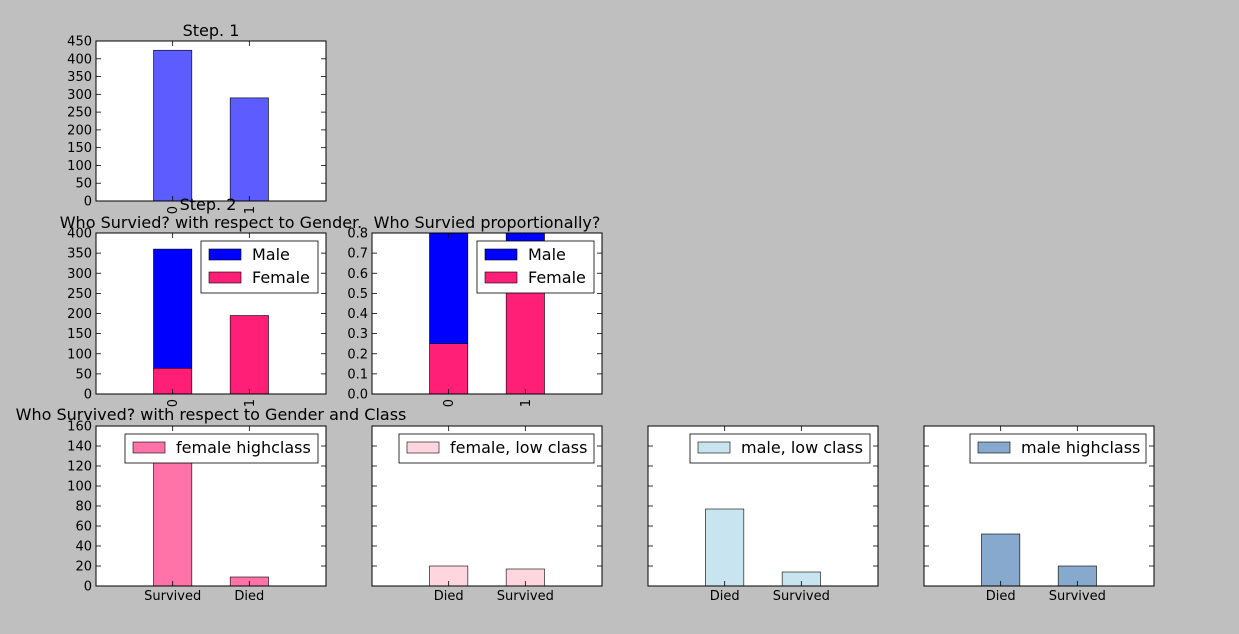  Describe the element at coordinates (357, 354) in the screenshot. I see `y-tick-label: 0.2` at that location.